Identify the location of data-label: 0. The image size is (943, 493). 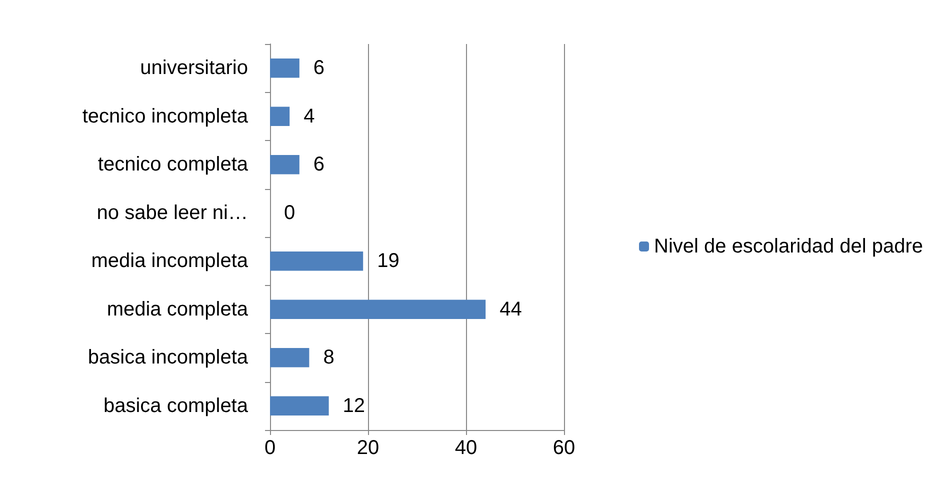
(290, 213).